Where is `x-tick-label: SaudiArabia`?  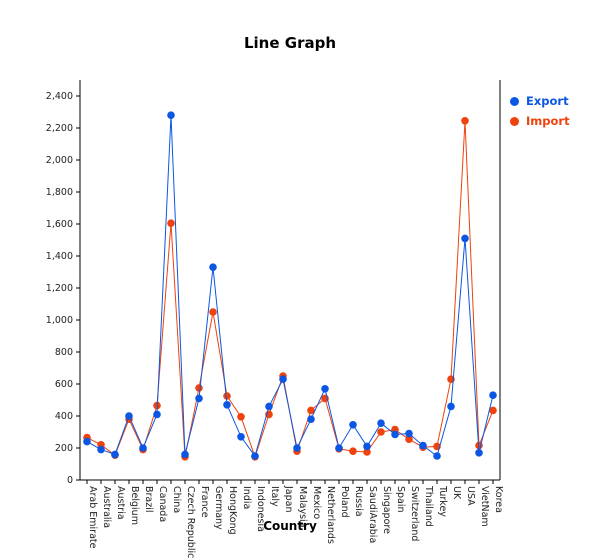
x-tick-label: SaudiArabia is located at coordinates (372, 514).